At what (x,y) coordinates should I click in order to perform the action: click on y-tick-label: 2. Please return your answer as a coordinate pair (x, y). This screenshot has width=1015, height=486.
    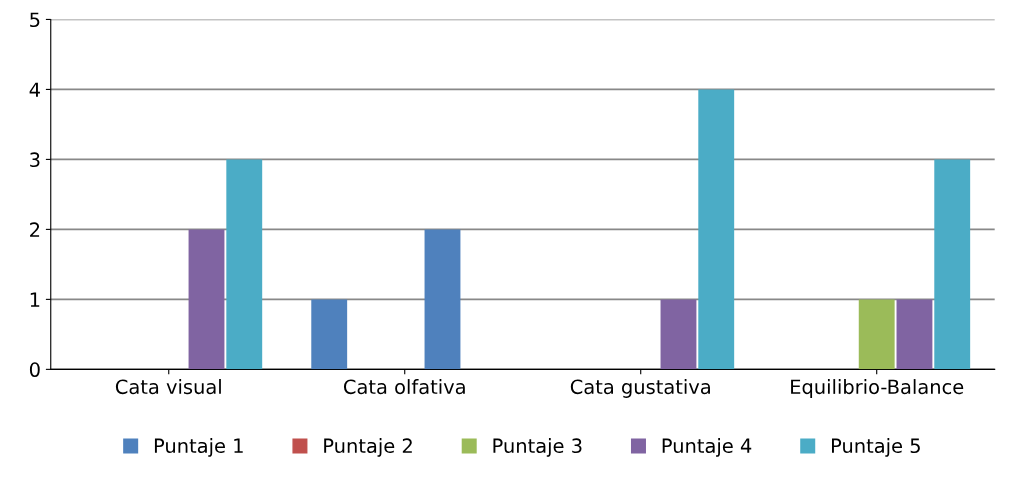
    Looking at the image, I should click on (35, 229).